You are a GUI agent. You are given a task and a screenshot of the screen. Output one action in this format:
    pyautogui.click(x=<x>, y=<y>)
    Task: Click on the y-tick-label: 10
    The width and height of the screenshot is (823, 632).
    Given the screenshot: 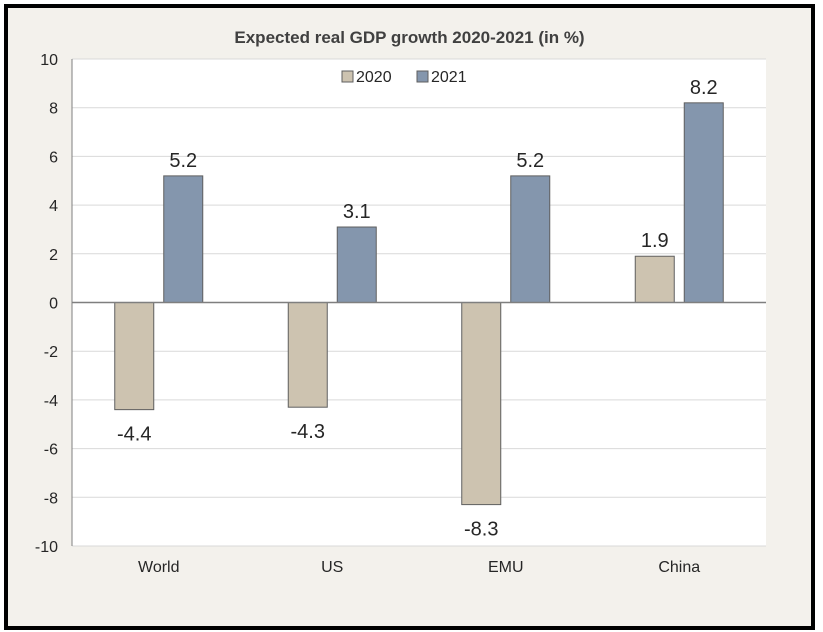 What is the action you would take?
    pyautogui.click(x=49, y=60)
    